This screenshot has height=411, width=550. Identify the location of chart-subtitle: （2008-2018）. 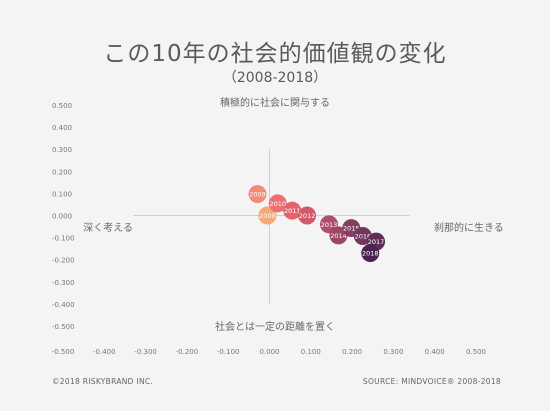
(275, 78).